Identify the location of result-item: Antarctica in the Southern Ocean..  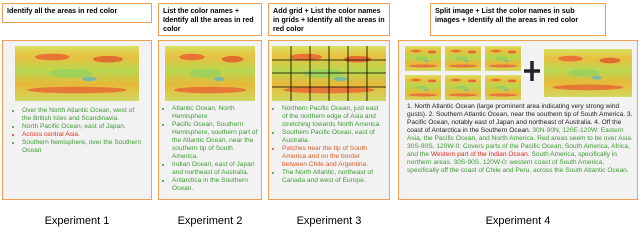
(215, 185).